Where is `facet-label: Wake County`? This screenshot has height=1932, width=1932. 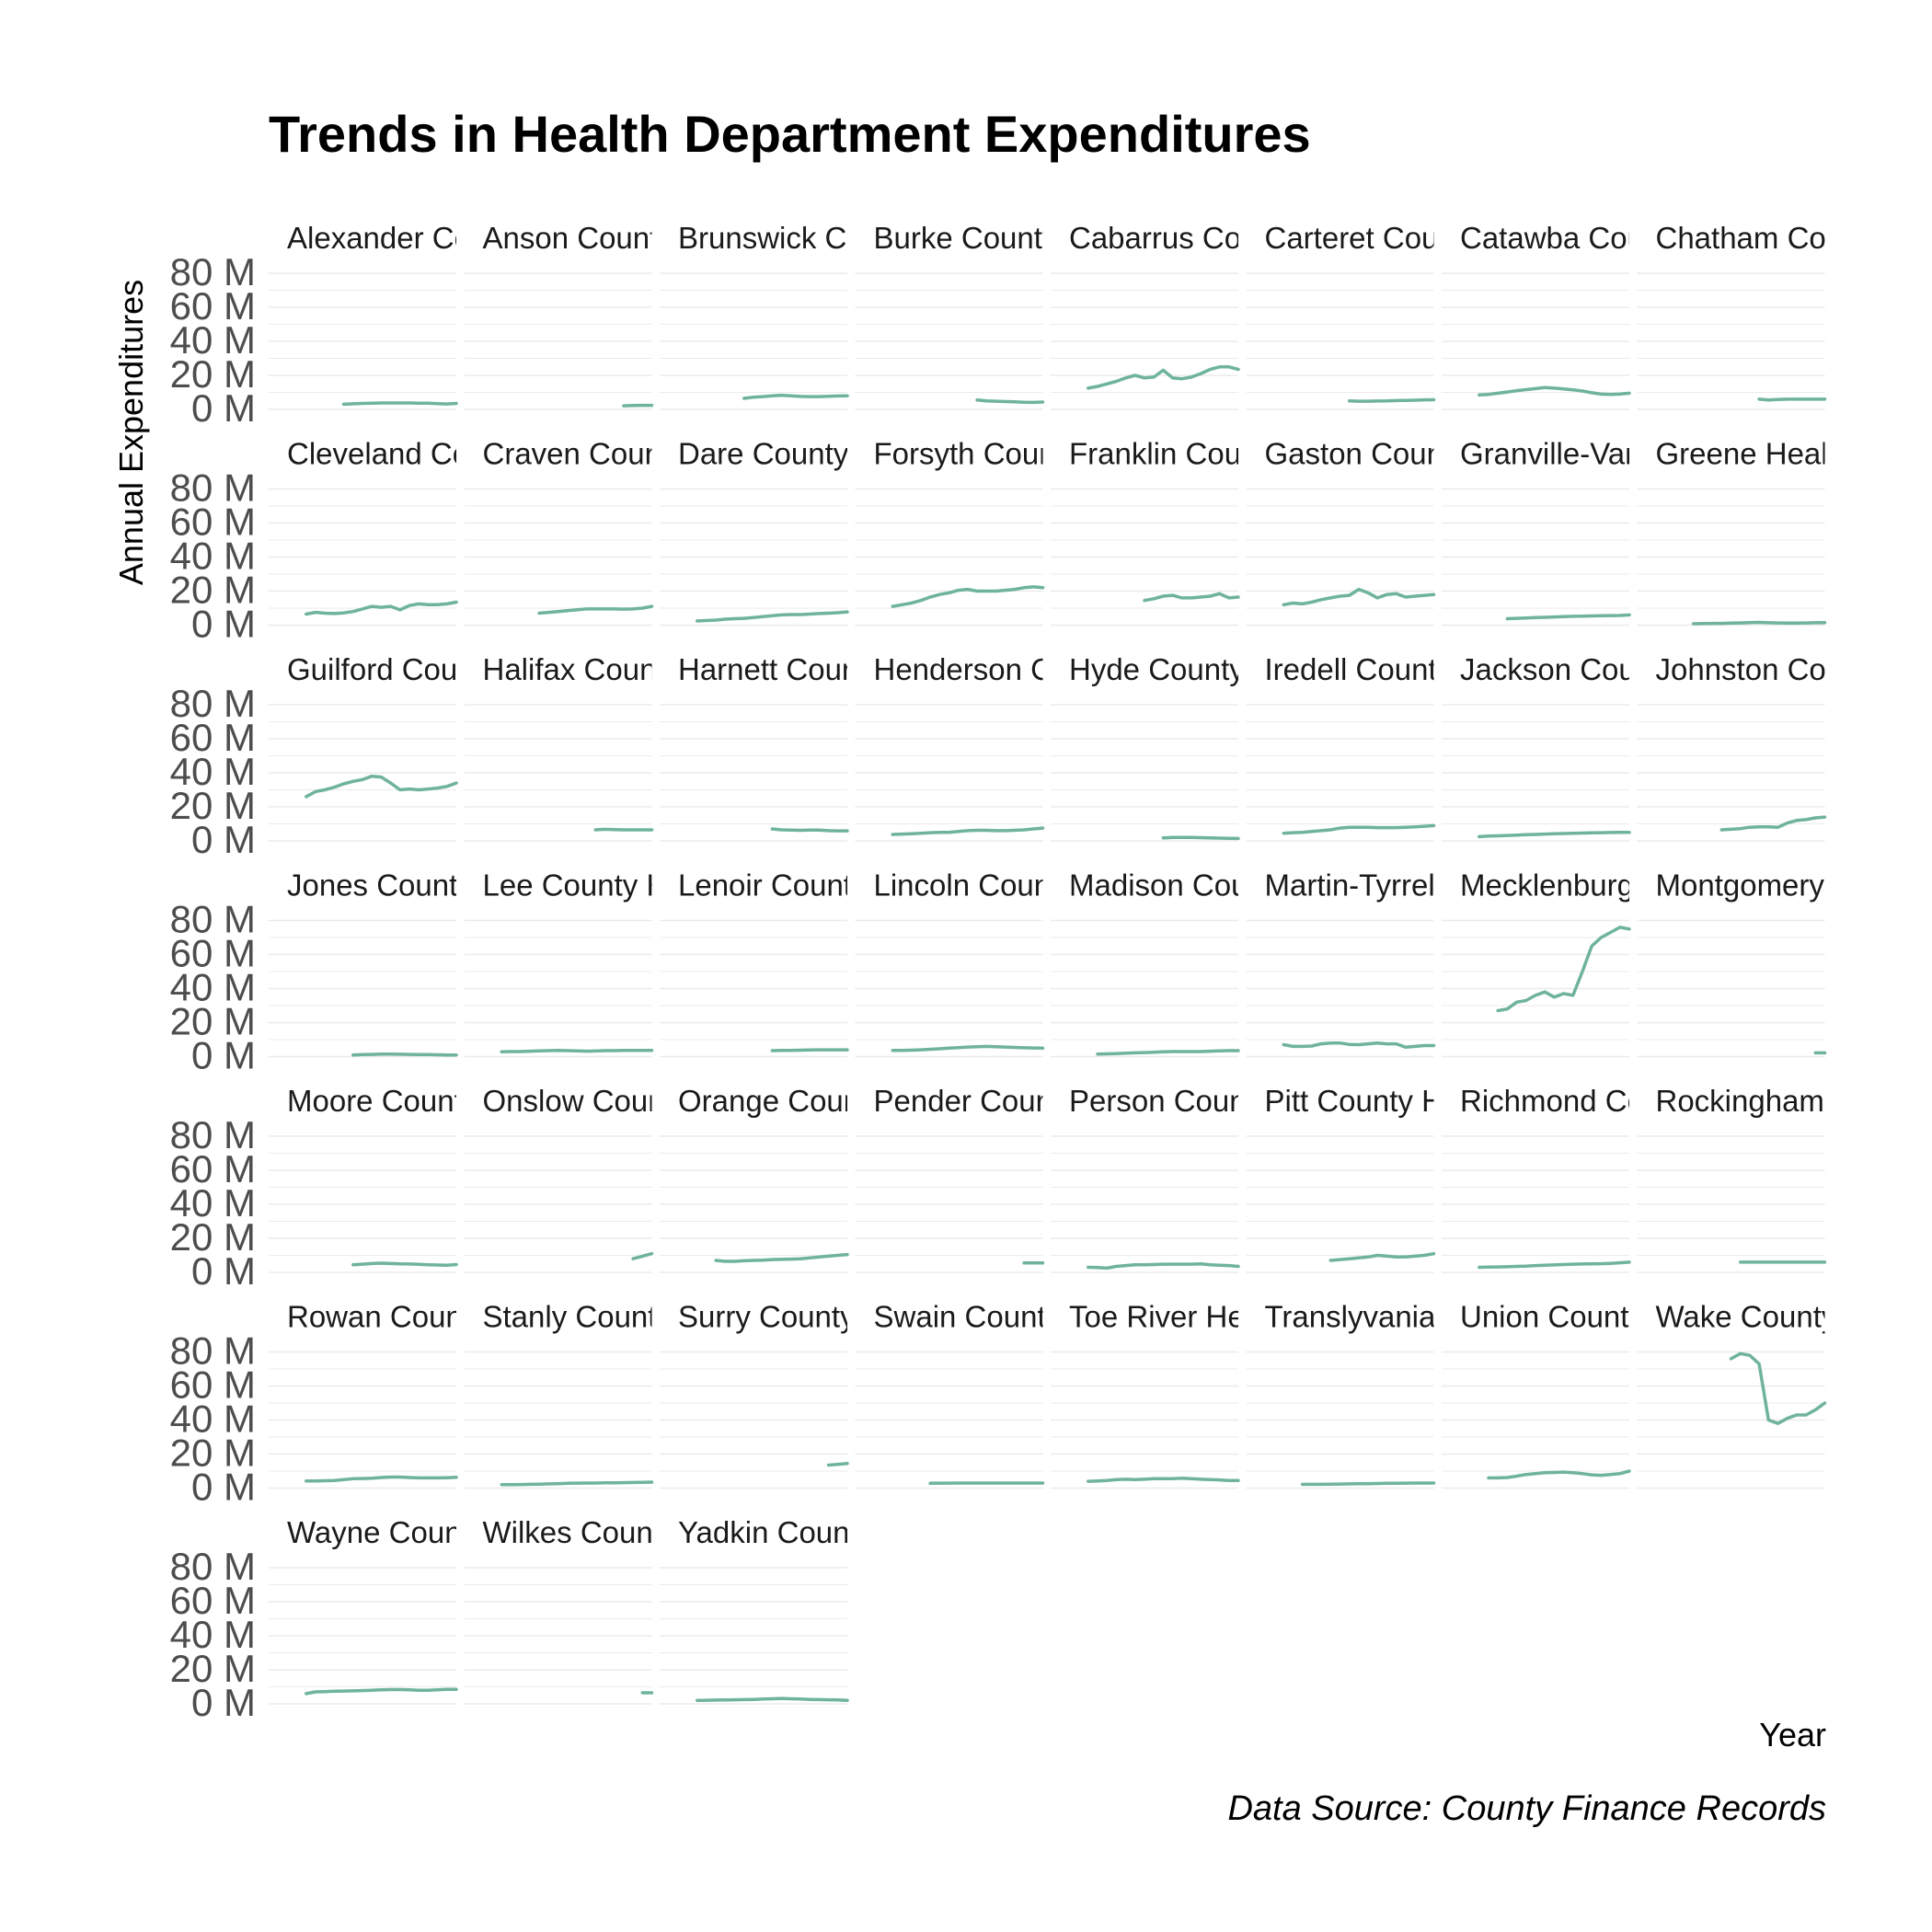 facet-label: Wake County is located at coordinates (1746, 1317).